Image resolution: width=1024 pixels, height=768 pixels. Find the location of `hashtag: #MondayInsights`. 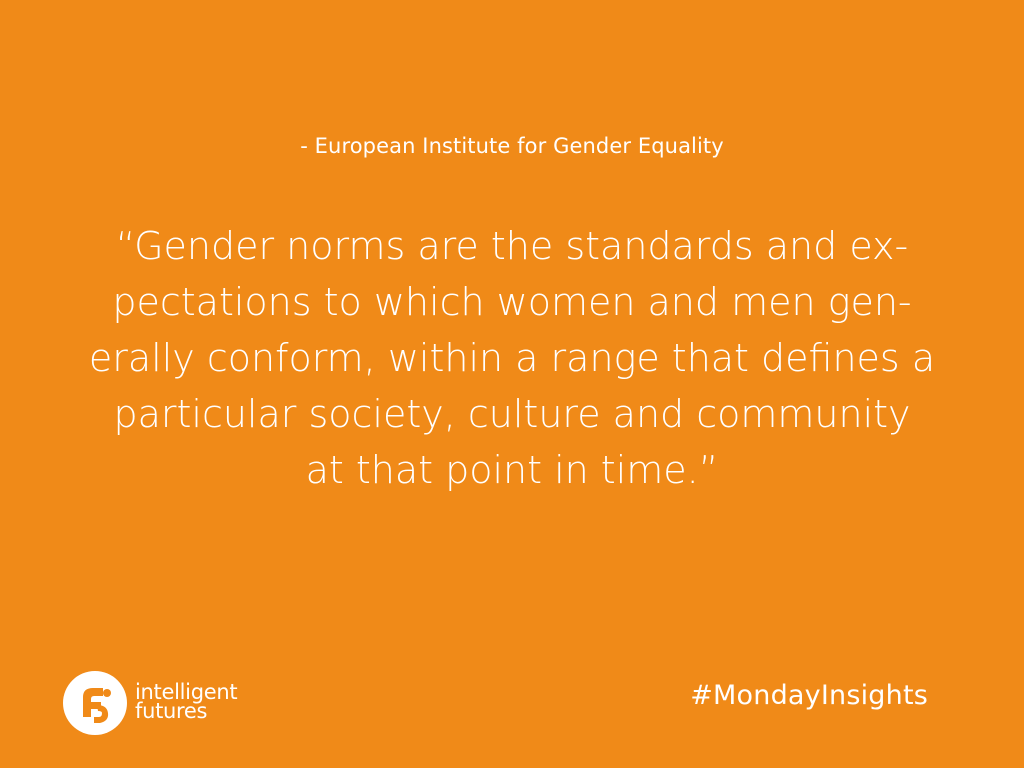

hashtag: #MondayInsights is located at coordinates (809, 695).